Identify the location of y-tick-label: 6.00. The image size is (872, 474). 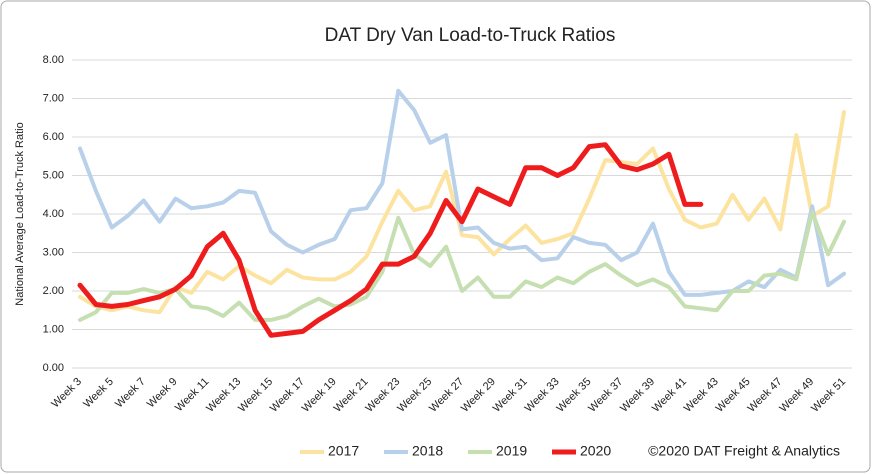
(53, 137).